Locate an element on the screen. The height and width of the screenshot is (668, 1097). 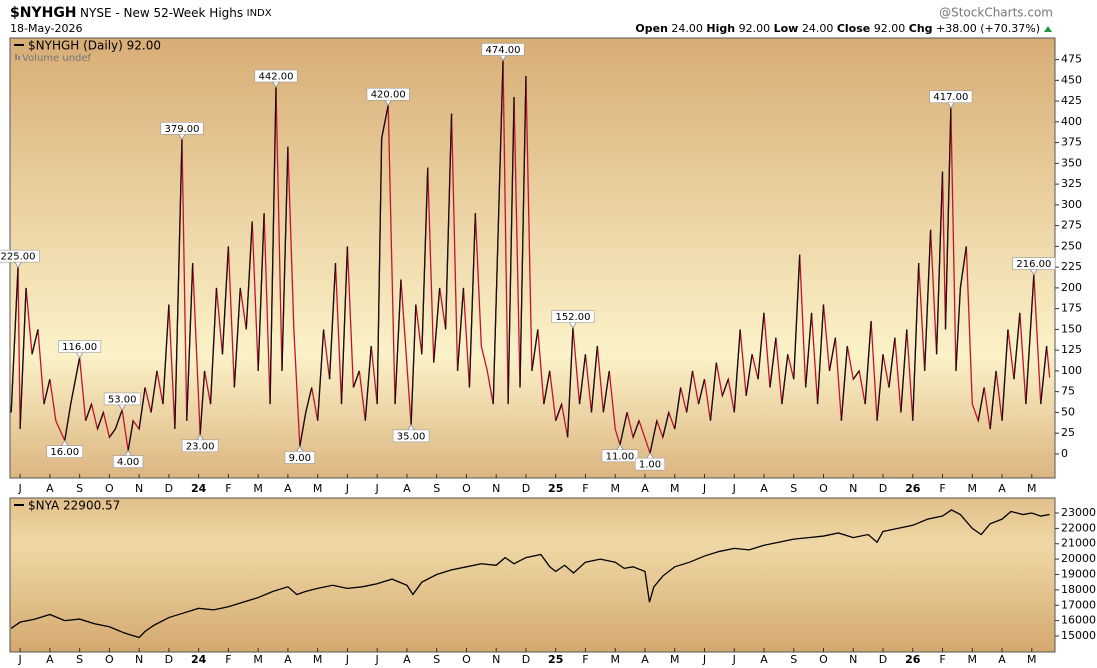
annotation-label: 11.00 is located at coordinates (620, 456).